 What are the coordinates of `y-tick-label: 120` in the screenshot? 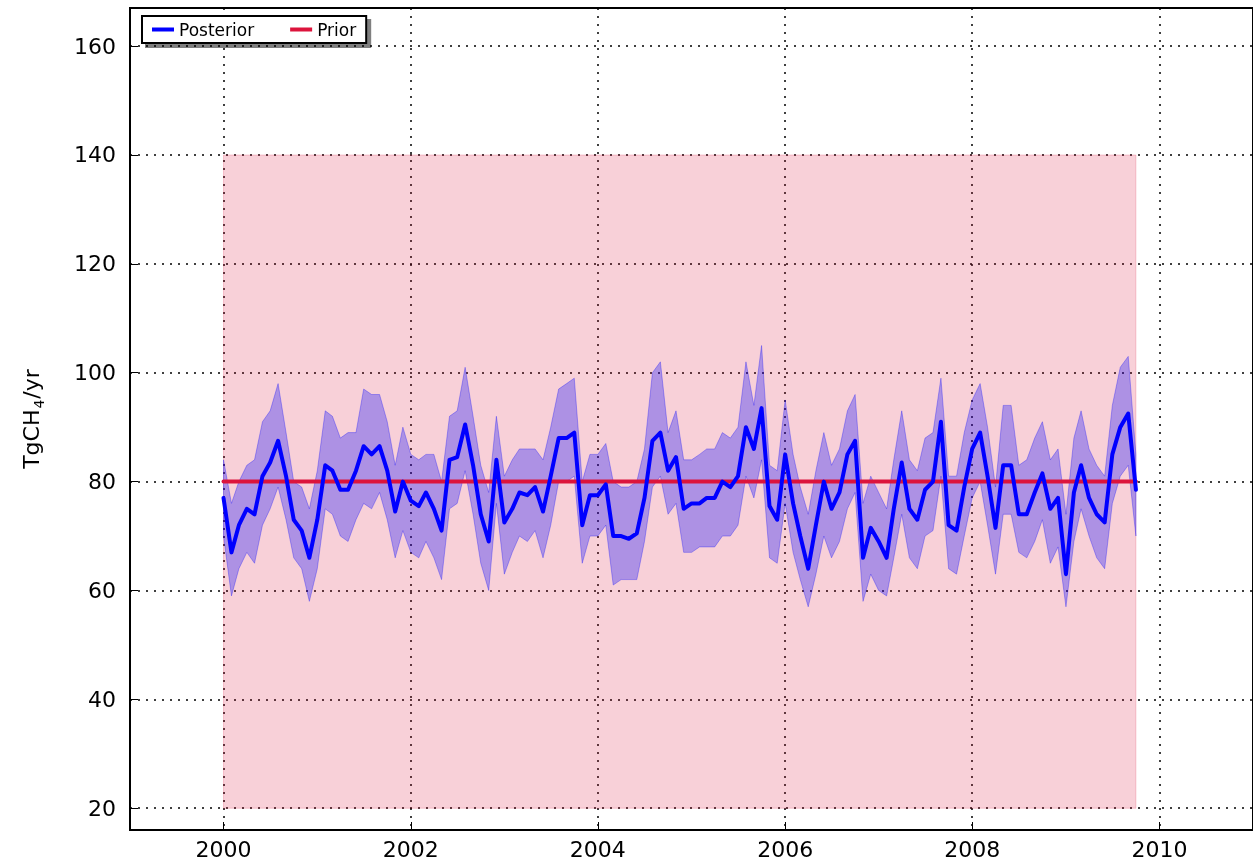 It's located at (95, 264).